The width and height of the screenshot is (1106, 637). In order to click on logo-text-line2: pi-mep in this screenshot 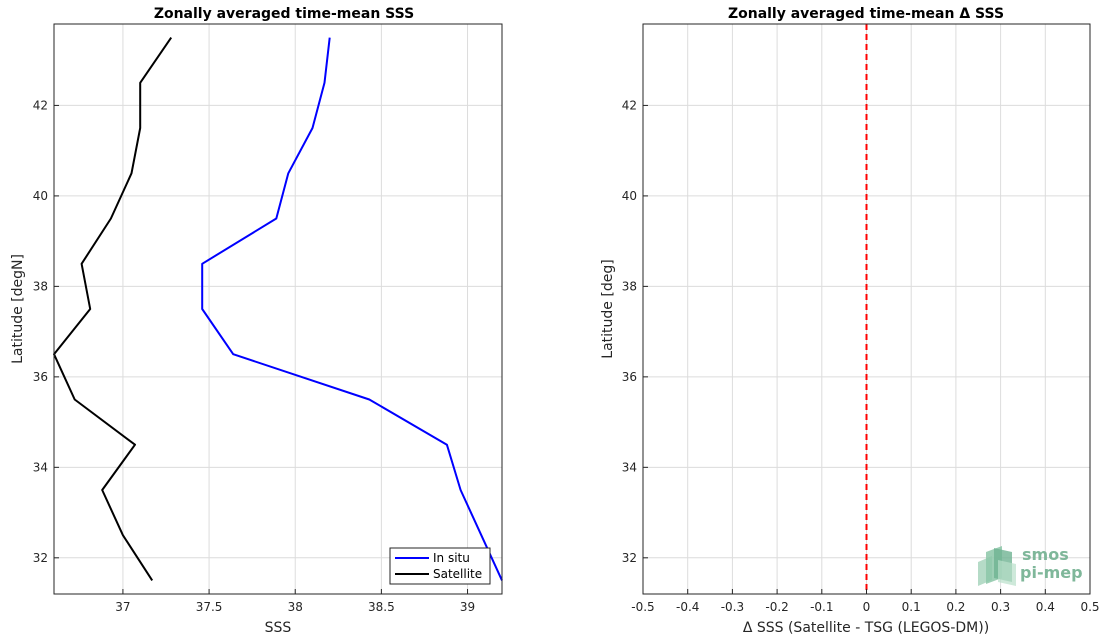, I will do `click(1051, 572)`.